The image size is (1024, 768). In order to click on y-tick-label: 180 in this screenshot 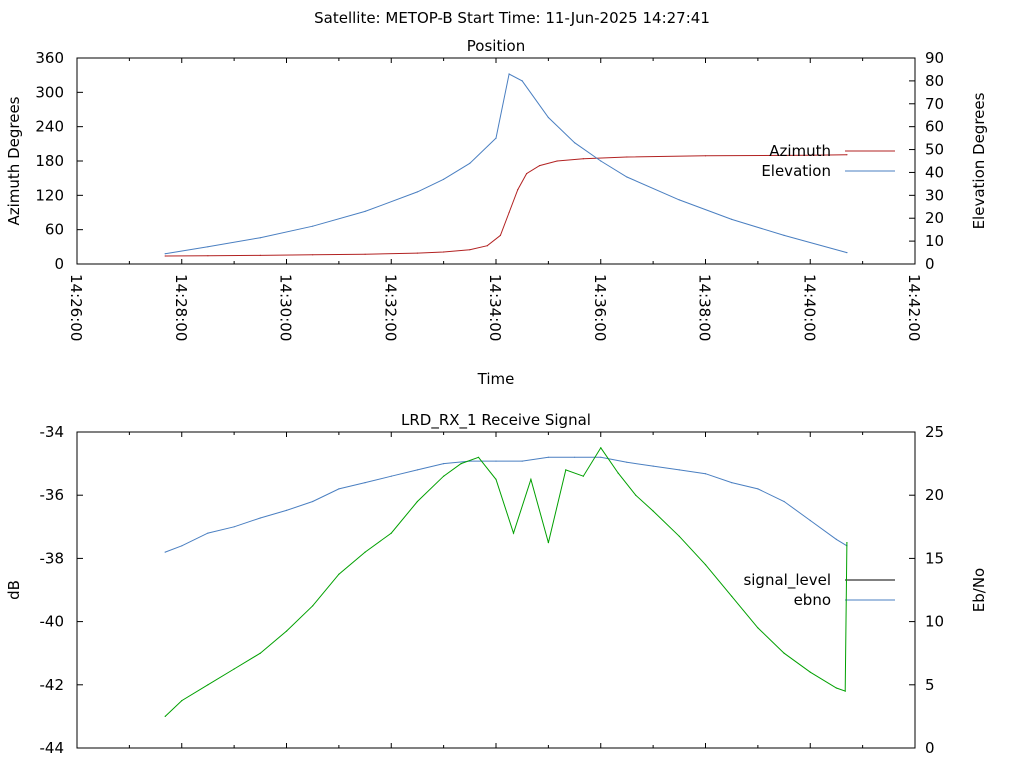, I will do `click(49, 161)`.